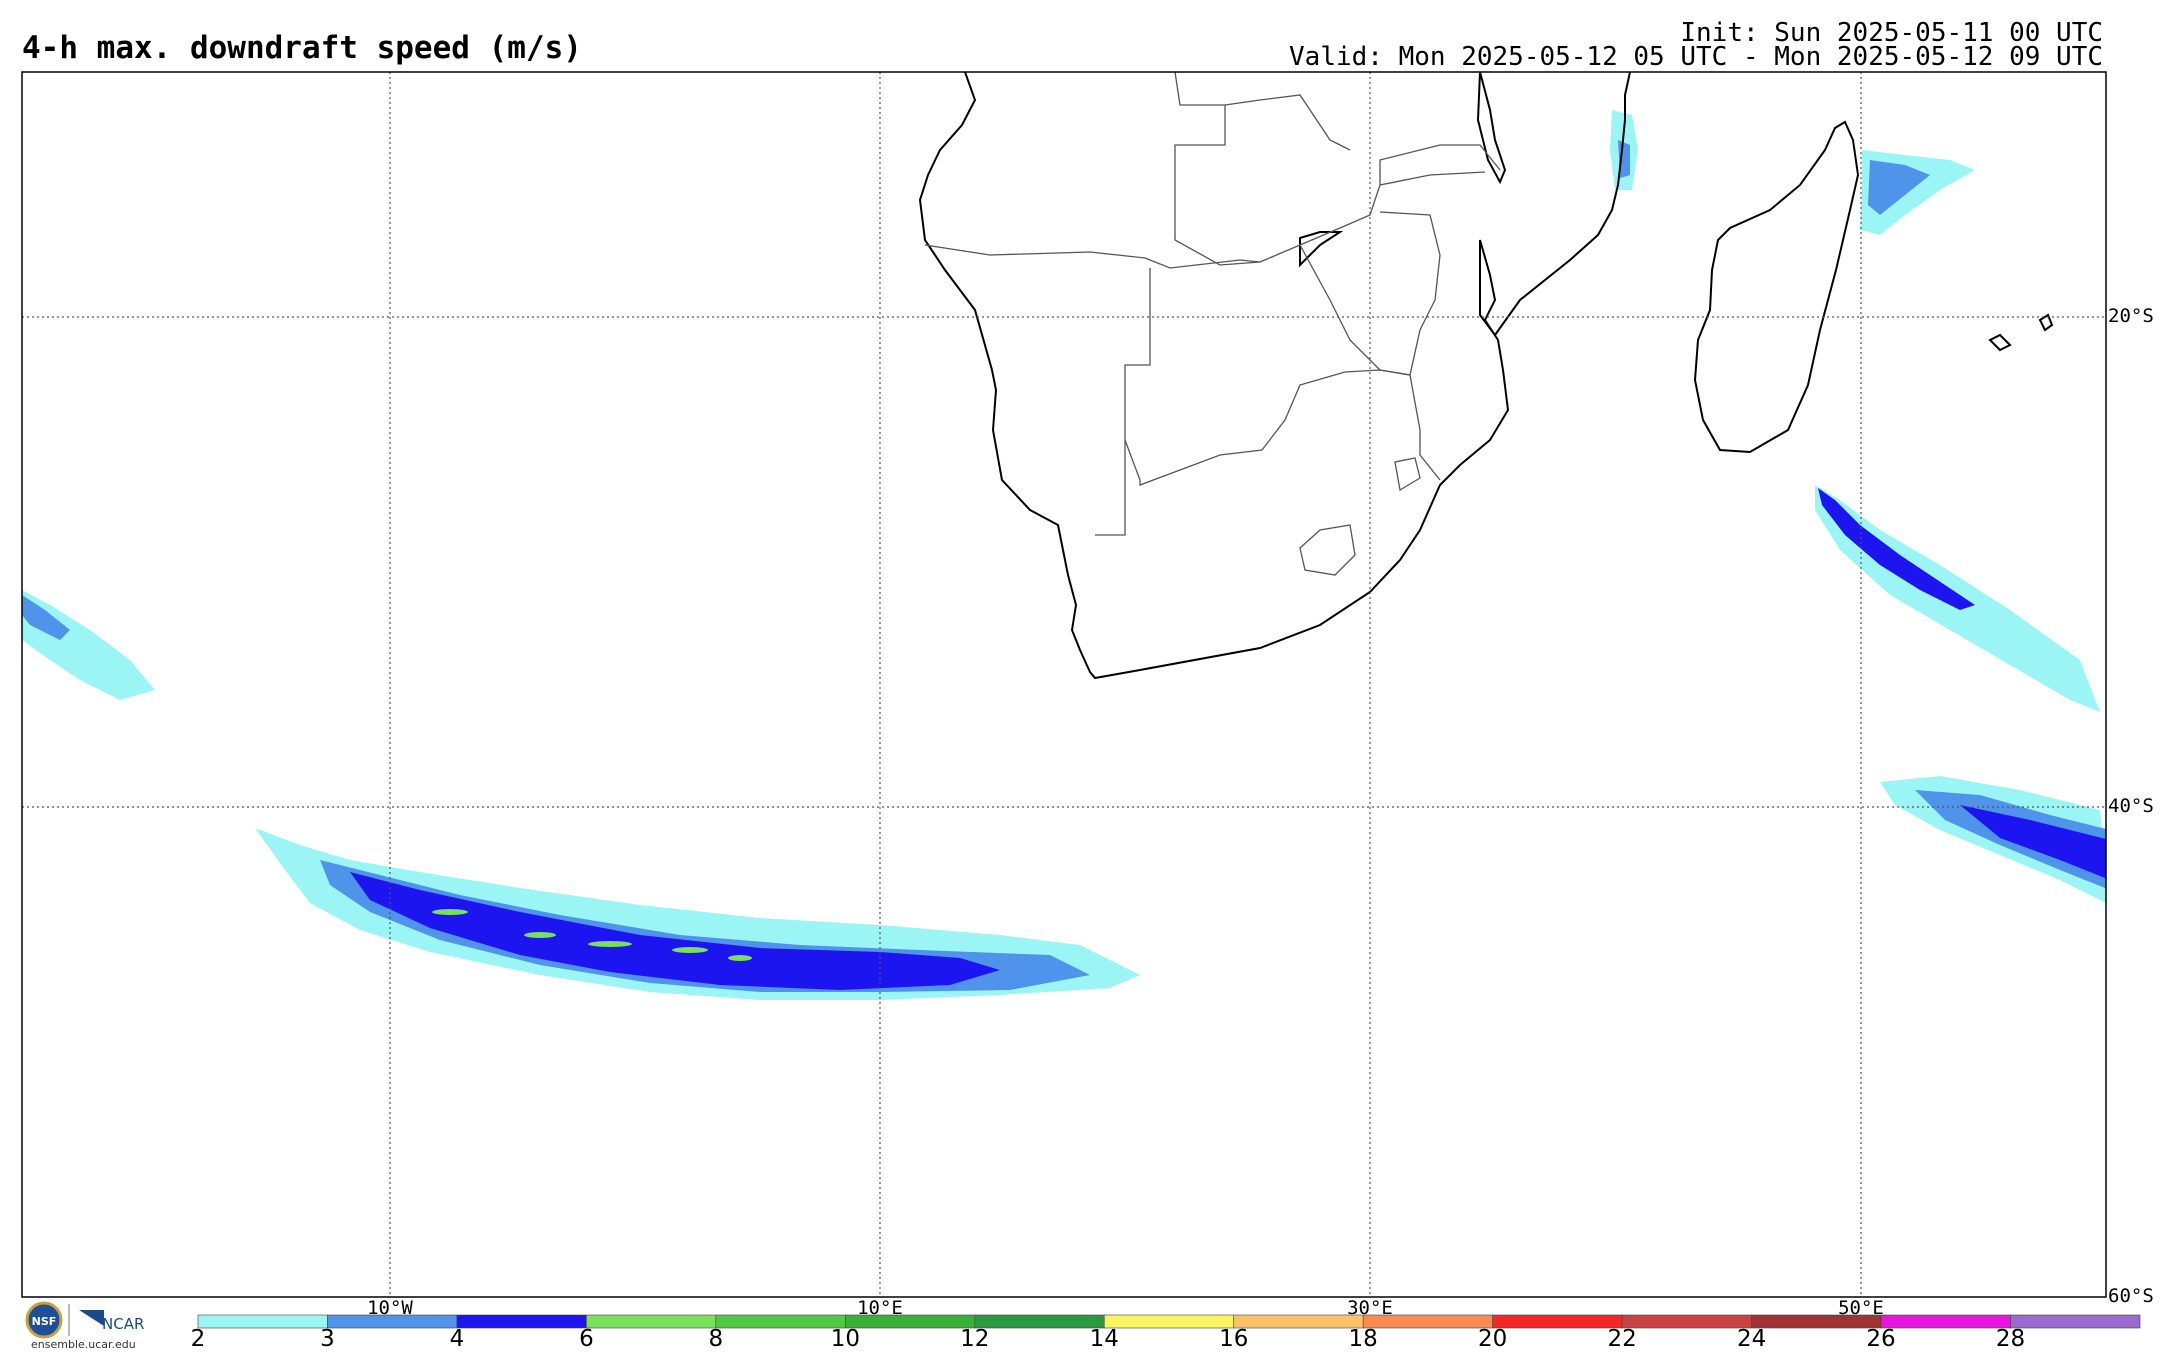 The width and height of the screenshot is (2160, 1354). I want to click on swath-mozambique-dark, so click(1624, 159).